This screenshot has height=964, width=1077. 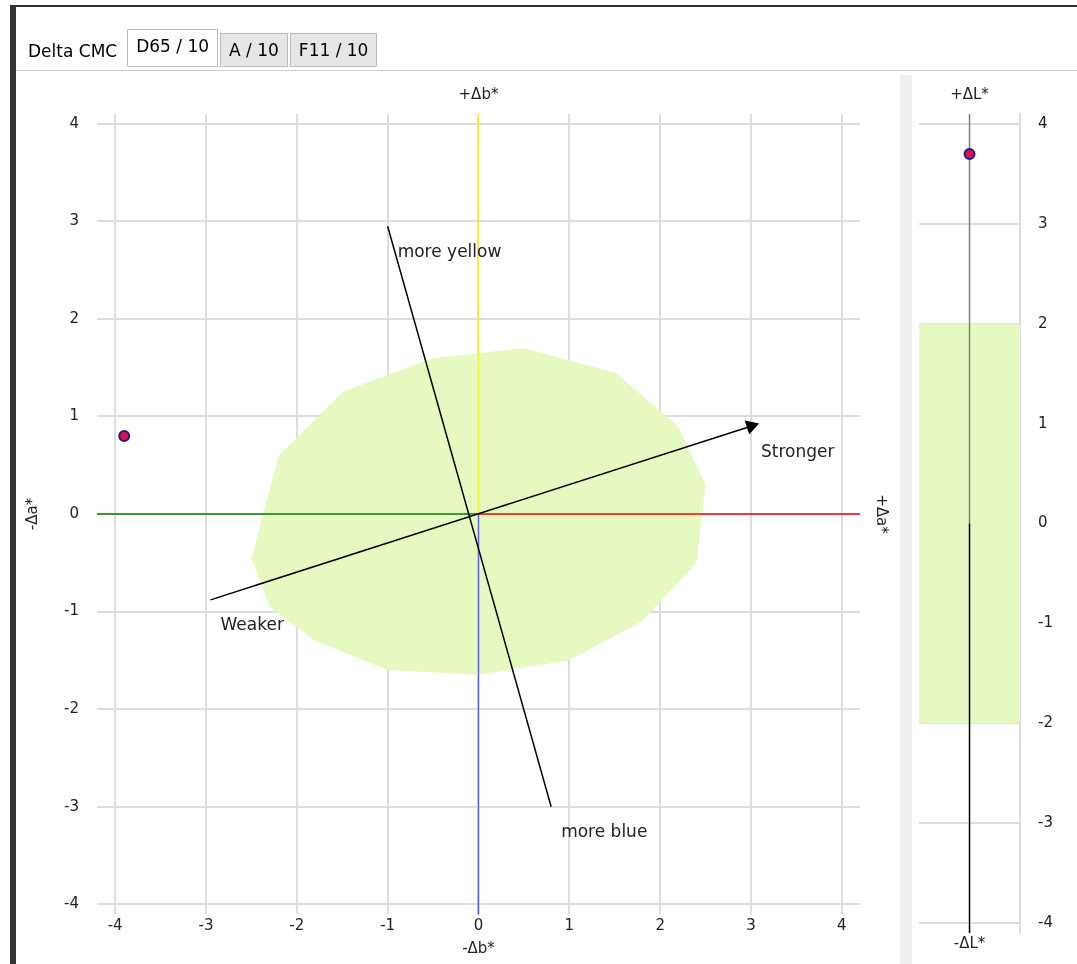 What do you see at coordinates (297, 924) in the screenshot?
I see `x-tick-label: -2` at bounding box center [297, 924].